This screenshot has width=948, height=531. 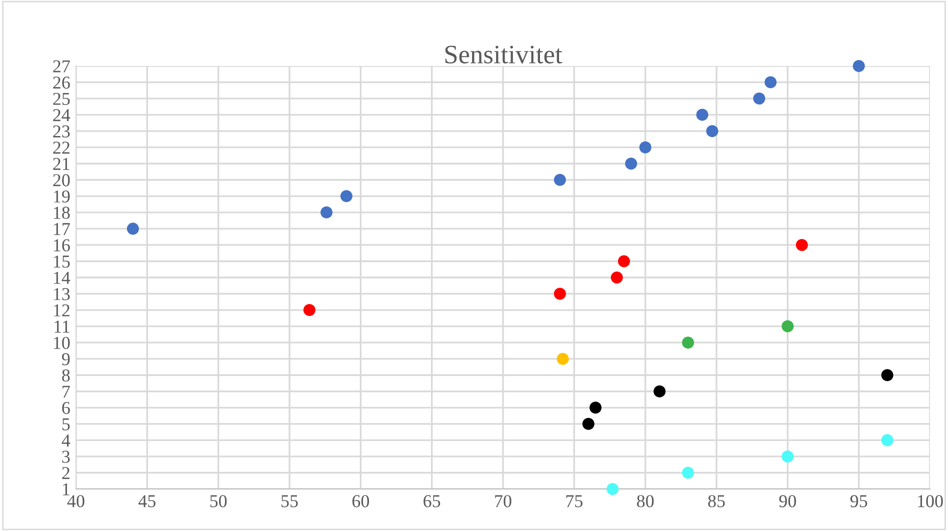 What do you see at coordinates (645, 501) in the screenshot?
I see `x-tick-label: 80` at bounding box center [645, 501].